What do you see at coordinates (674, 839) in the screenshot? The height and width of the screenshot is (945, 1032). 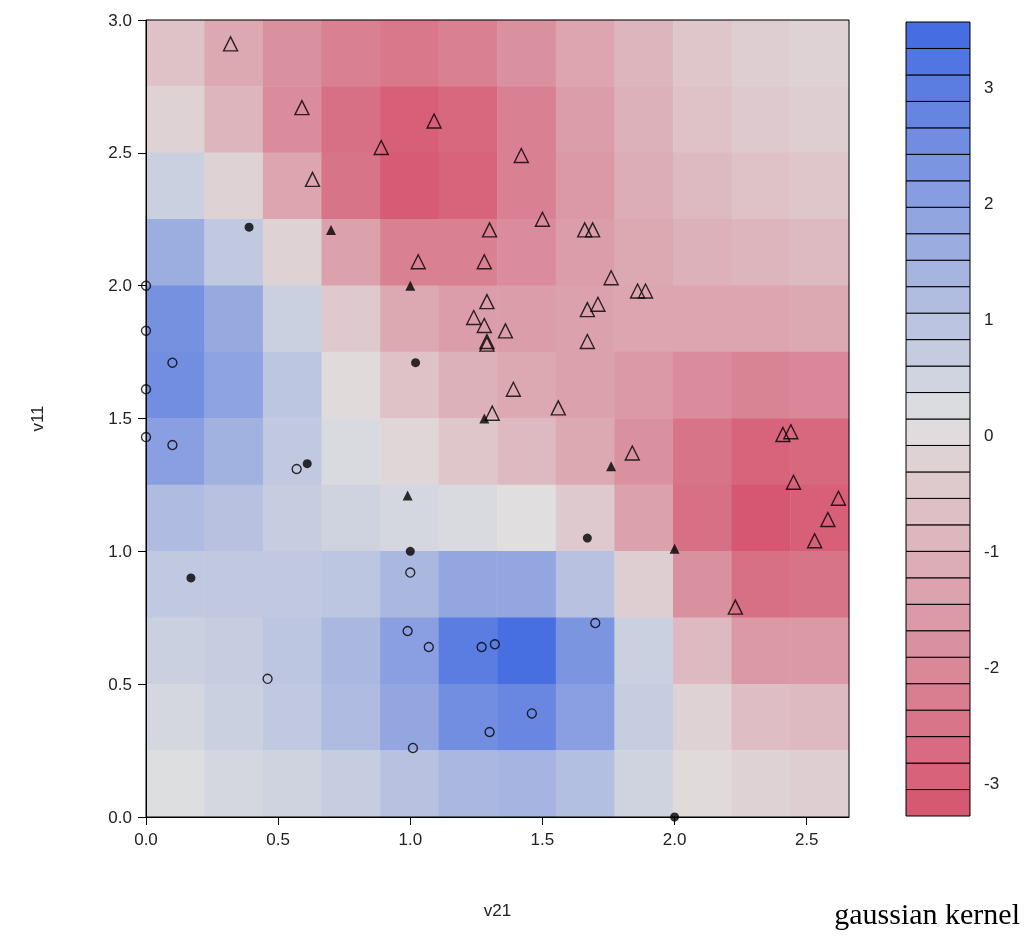 I see `x-tick-label: 2.0` at bounding box center [674, 839].